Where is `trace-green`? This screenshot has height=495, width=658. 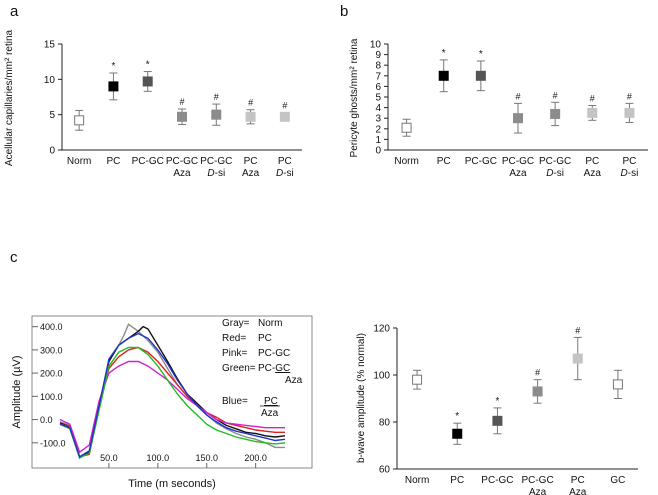 trace-green is located at coordinates (172, 402).